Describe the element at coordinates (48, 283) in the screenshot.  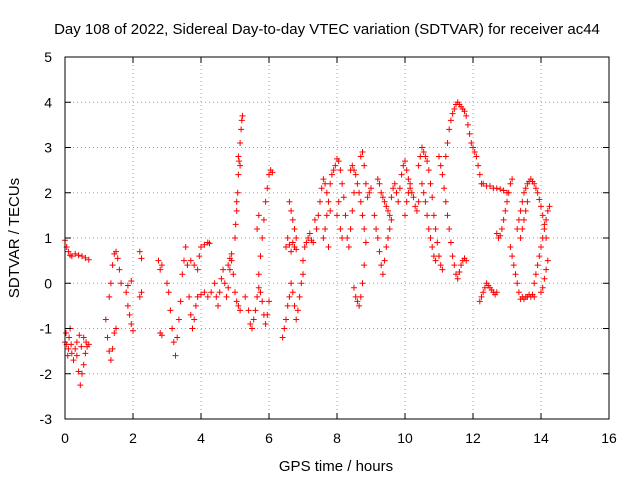
I see `y-tick-label: 0` at that location.